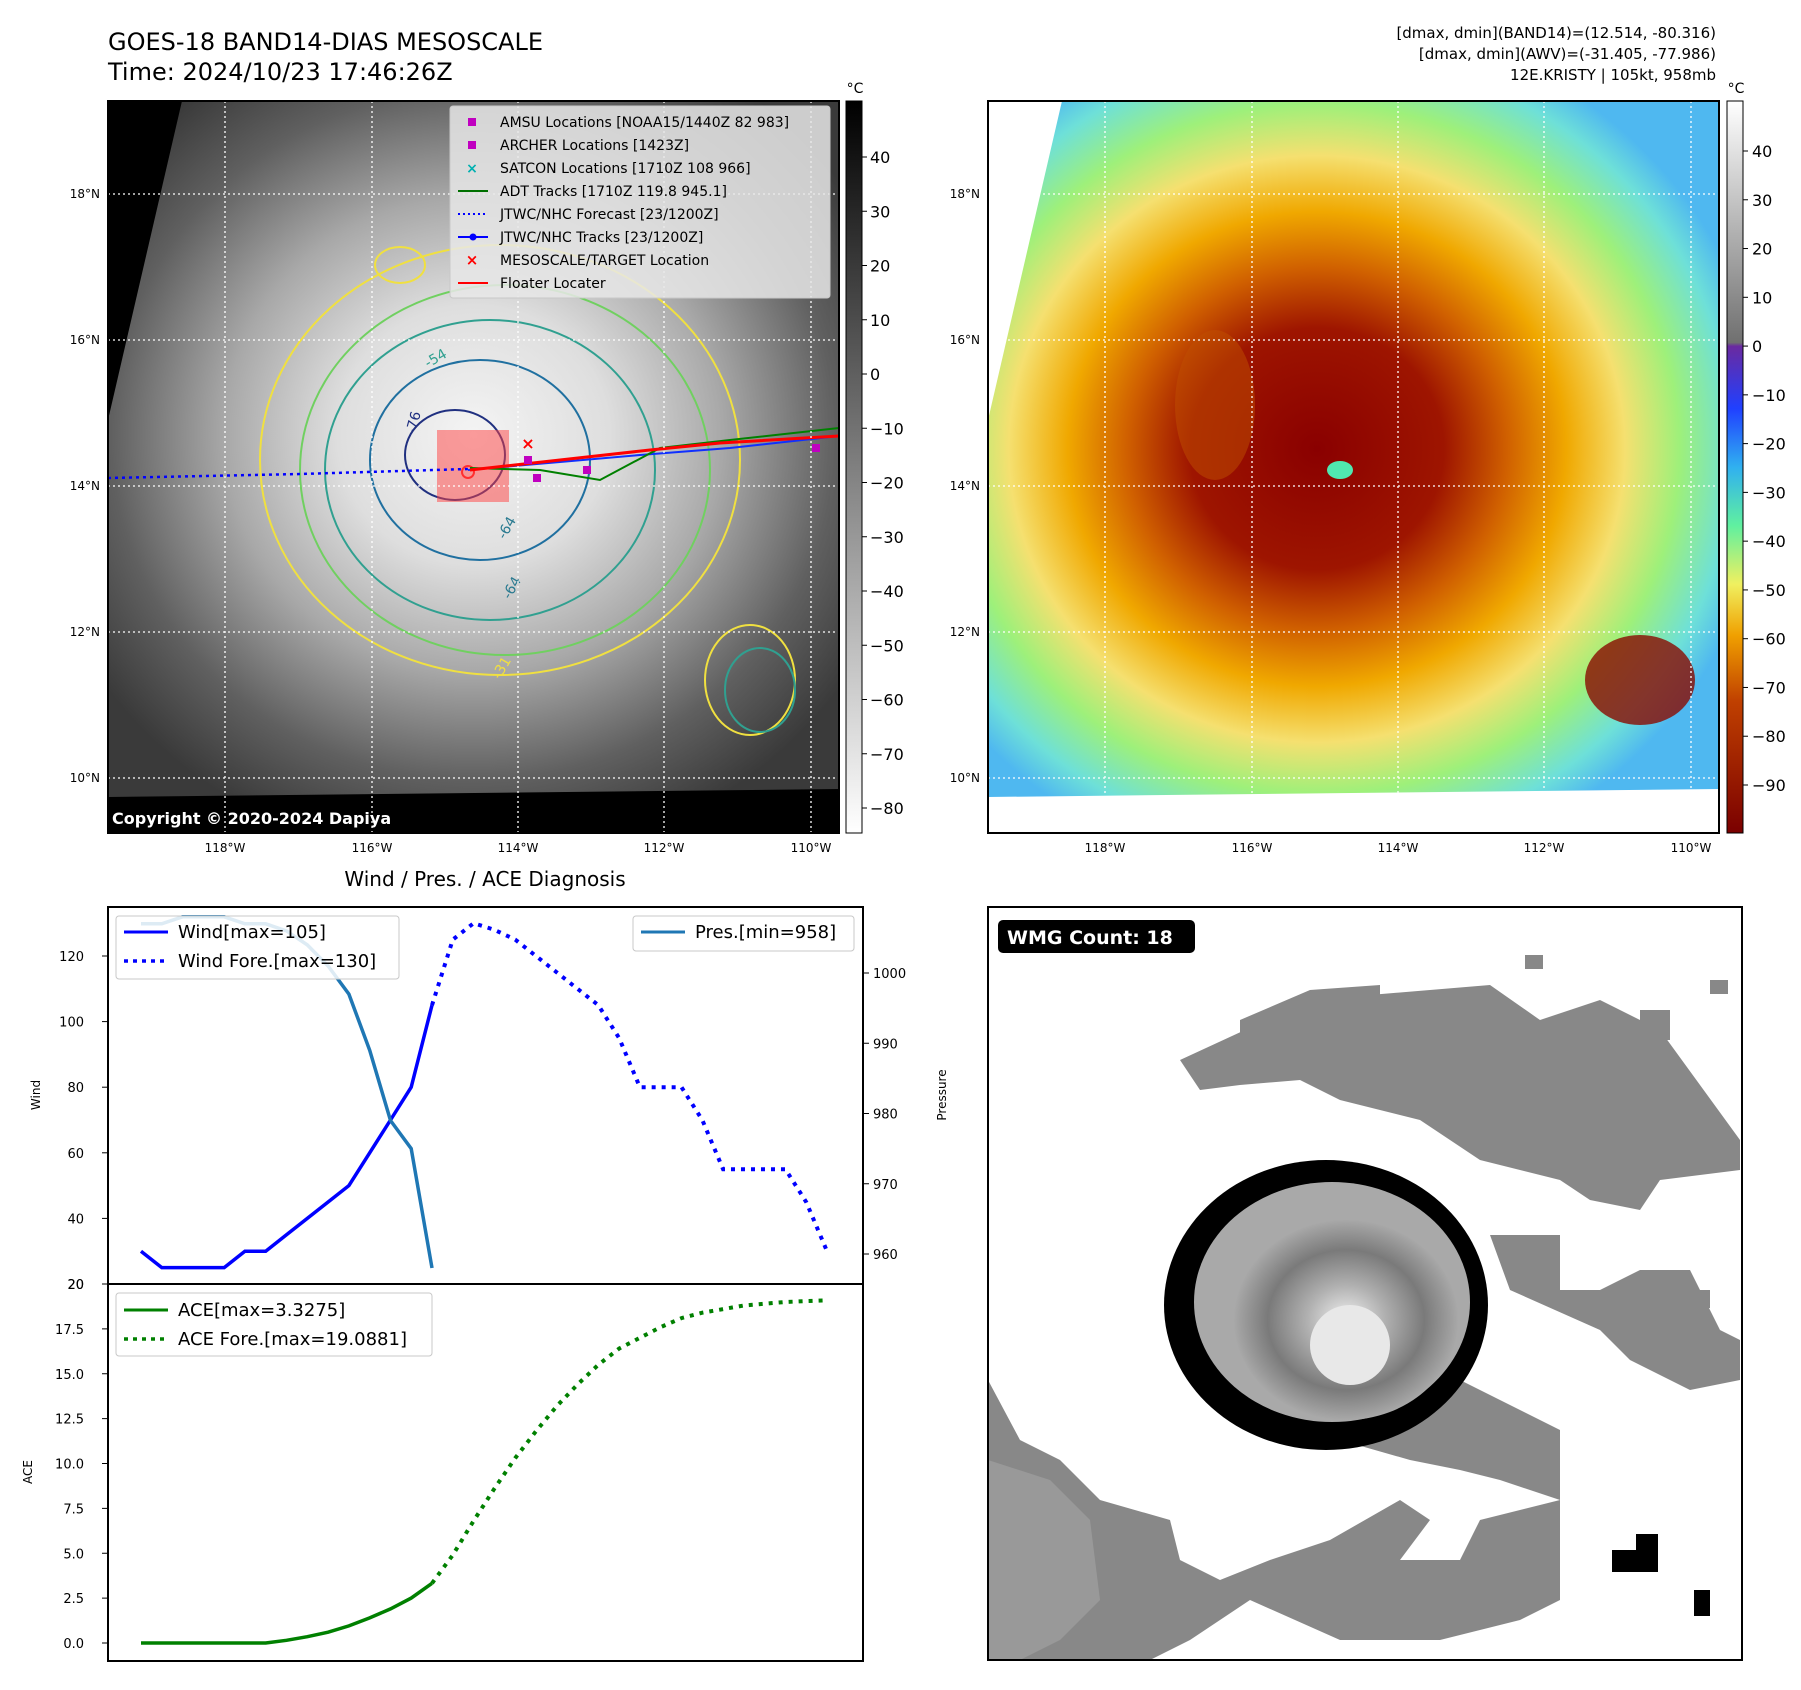  What do you see at coordinates (587, 470) in the screenshot?
I see `archer-location-marker` at bounding box center [587, 470].